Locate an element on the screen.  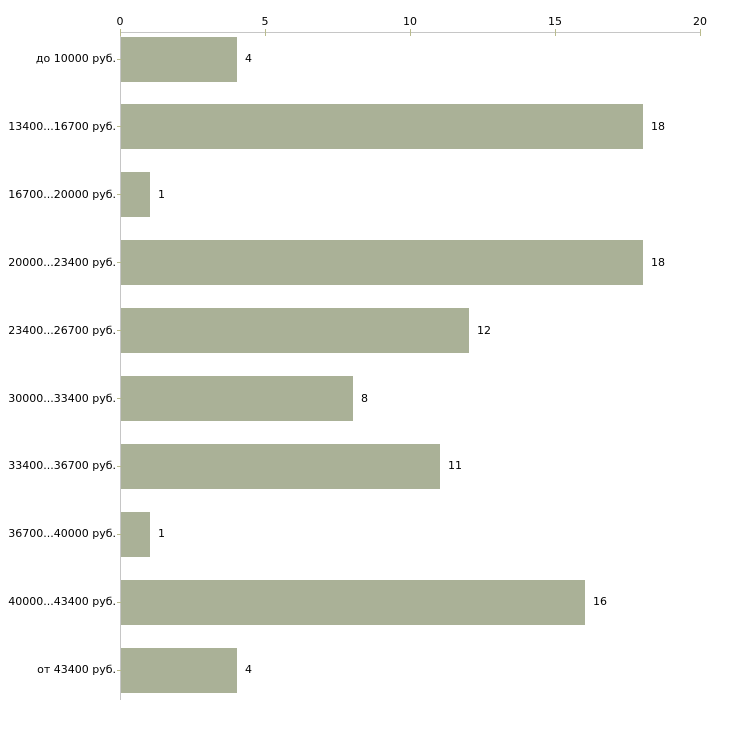
category-label: 33400...36700 руб. is located at coordinates (62, 466).